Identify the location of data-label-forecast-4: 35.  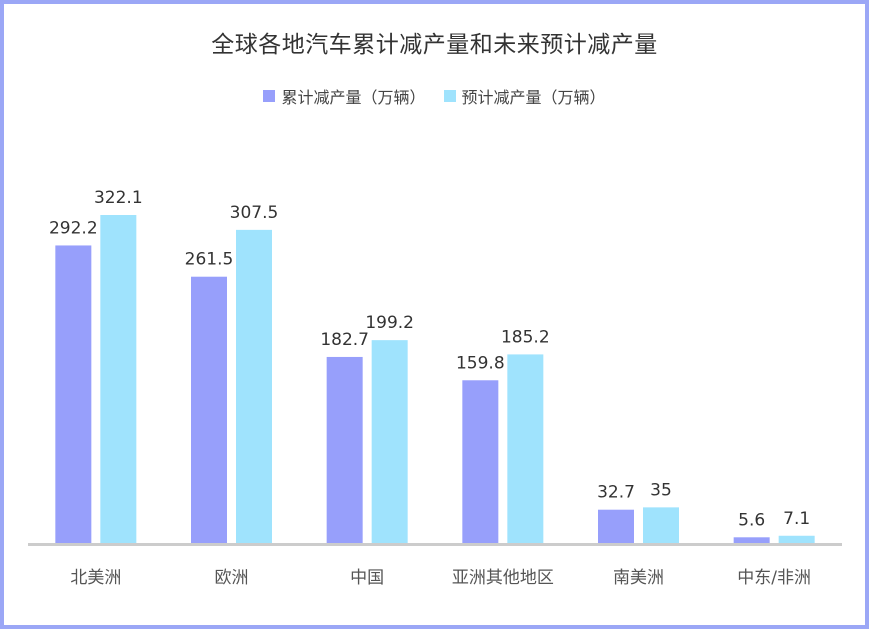
(661, 490).